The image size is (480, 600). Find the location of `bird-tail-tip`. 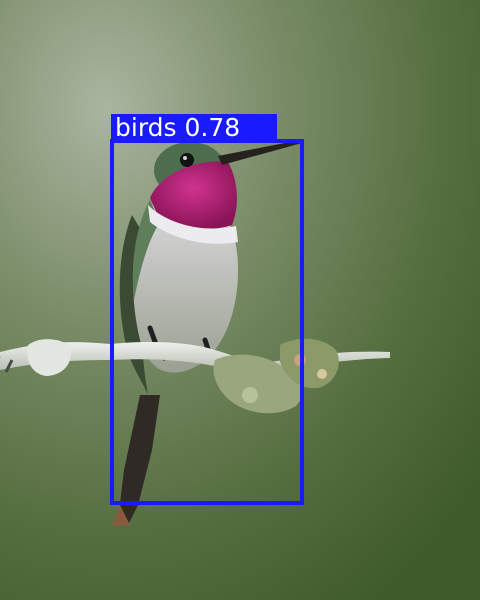

bird-tail-tip is located at coordinates (121, 515).